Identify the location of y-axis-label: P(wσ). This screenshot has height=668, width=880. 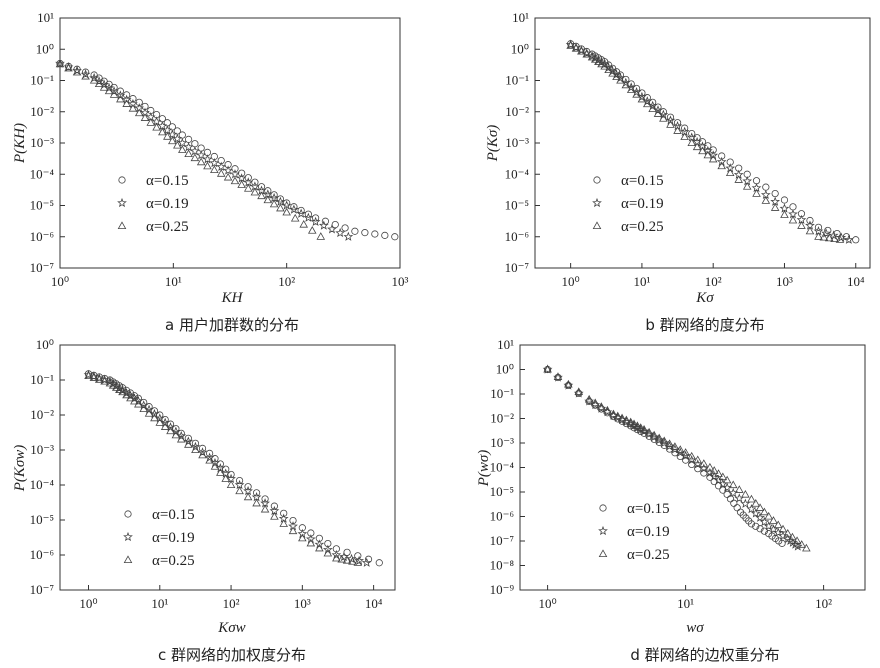
(484, 469).